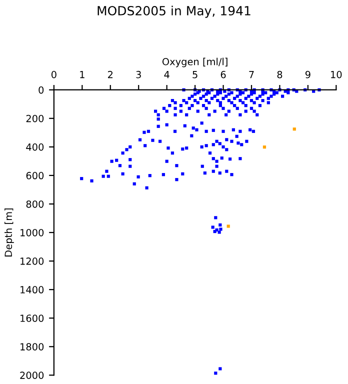 The height and width of the screenshot is (384, 348). What do you see at coordinates (32, 346) in the screenshot?
I see `y-tick-label: 1800` at bounding box center [32, 346].